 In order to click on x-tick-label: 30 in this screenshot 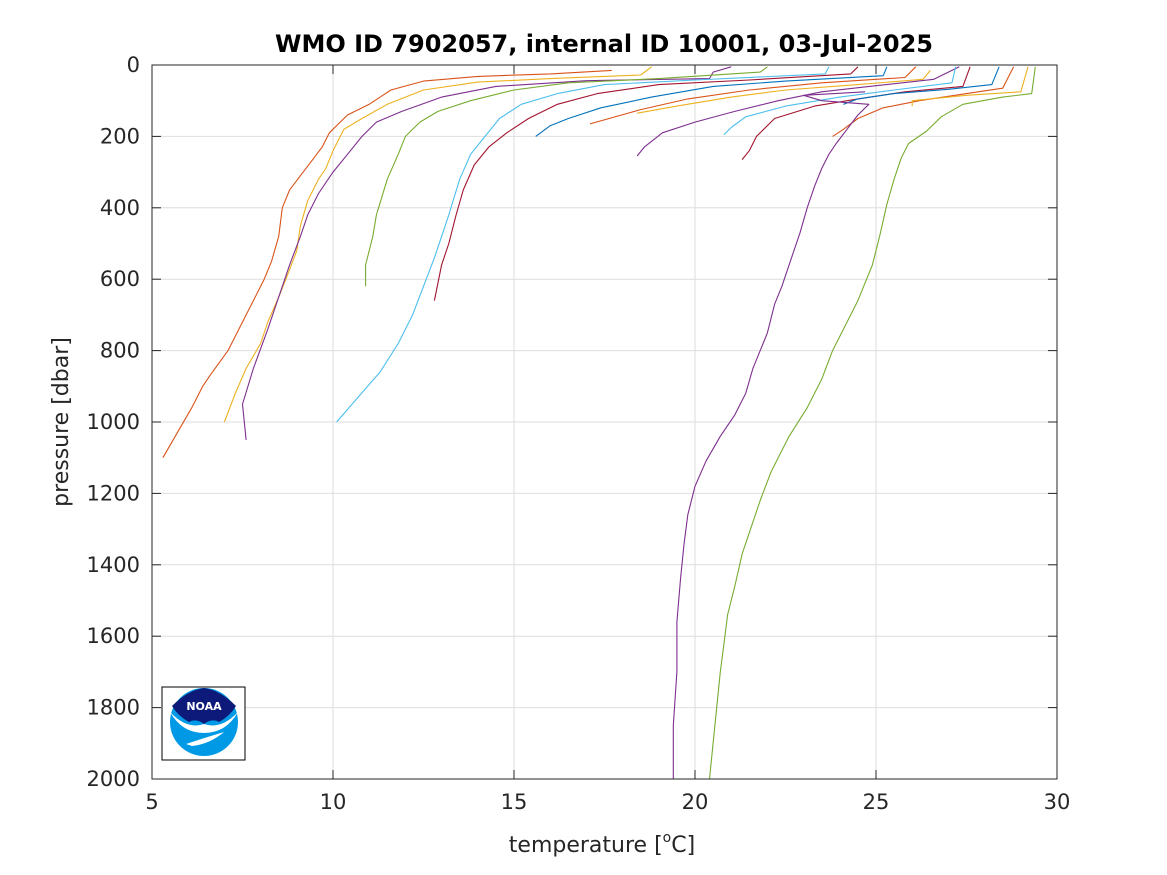, I will do `click(1057, 802)`.